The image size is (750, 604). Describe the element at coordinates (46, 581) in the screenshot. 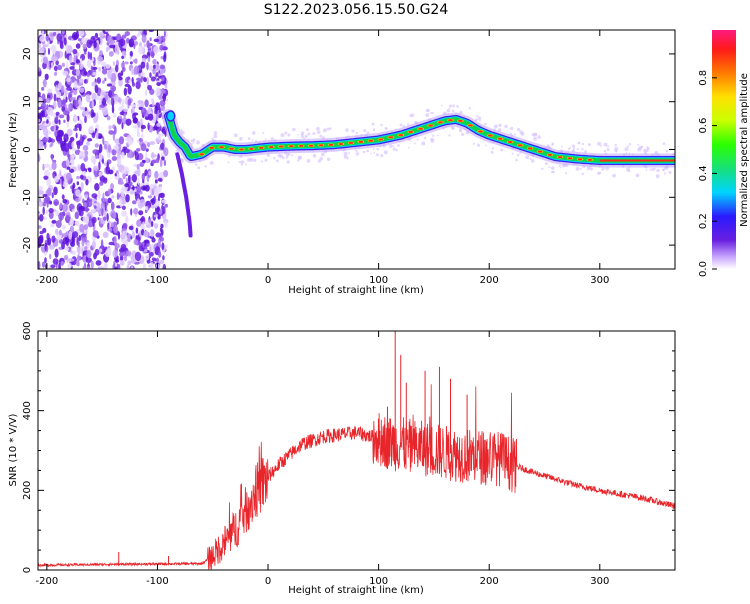

I see `snr-x-tick-label: -200` at that location.